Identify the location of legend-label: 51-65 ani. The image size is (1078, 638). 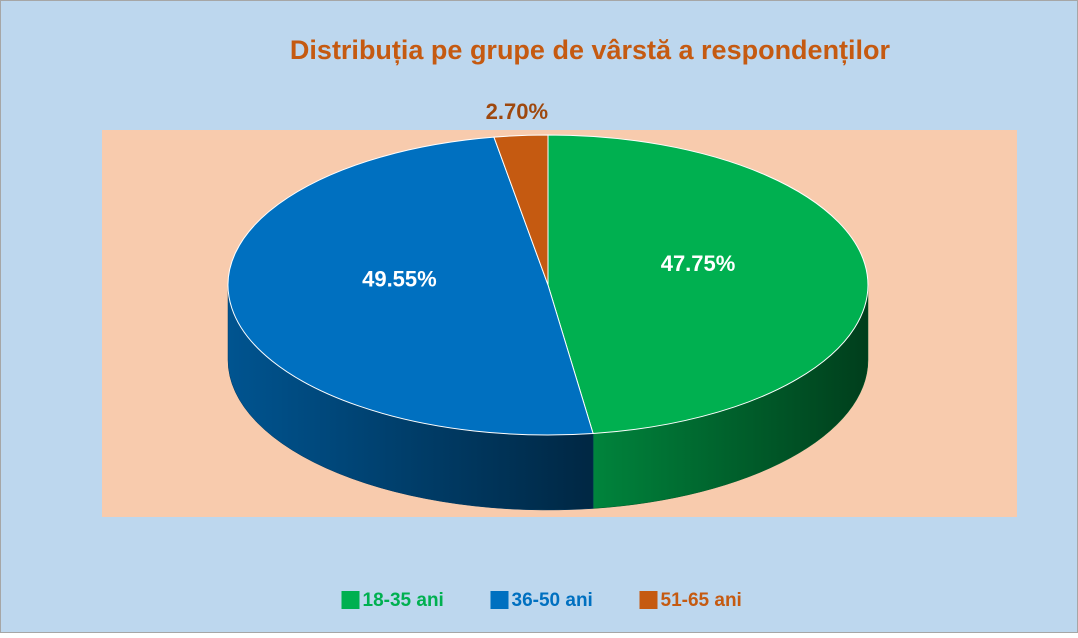
(701, 600).